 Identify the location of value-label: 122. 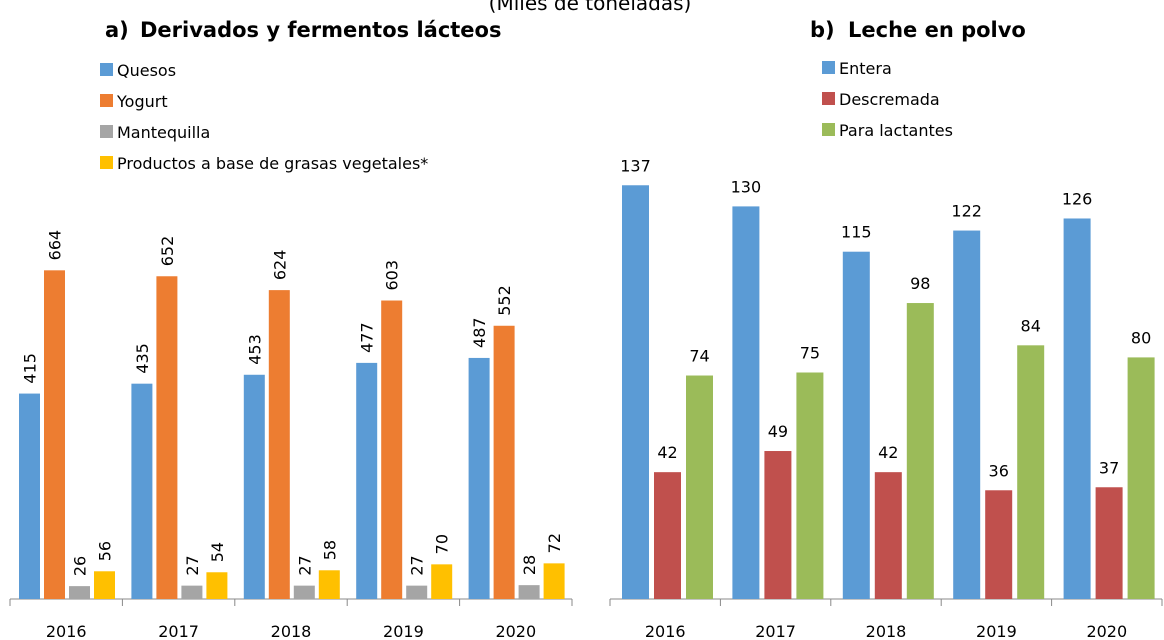
(966, 211).